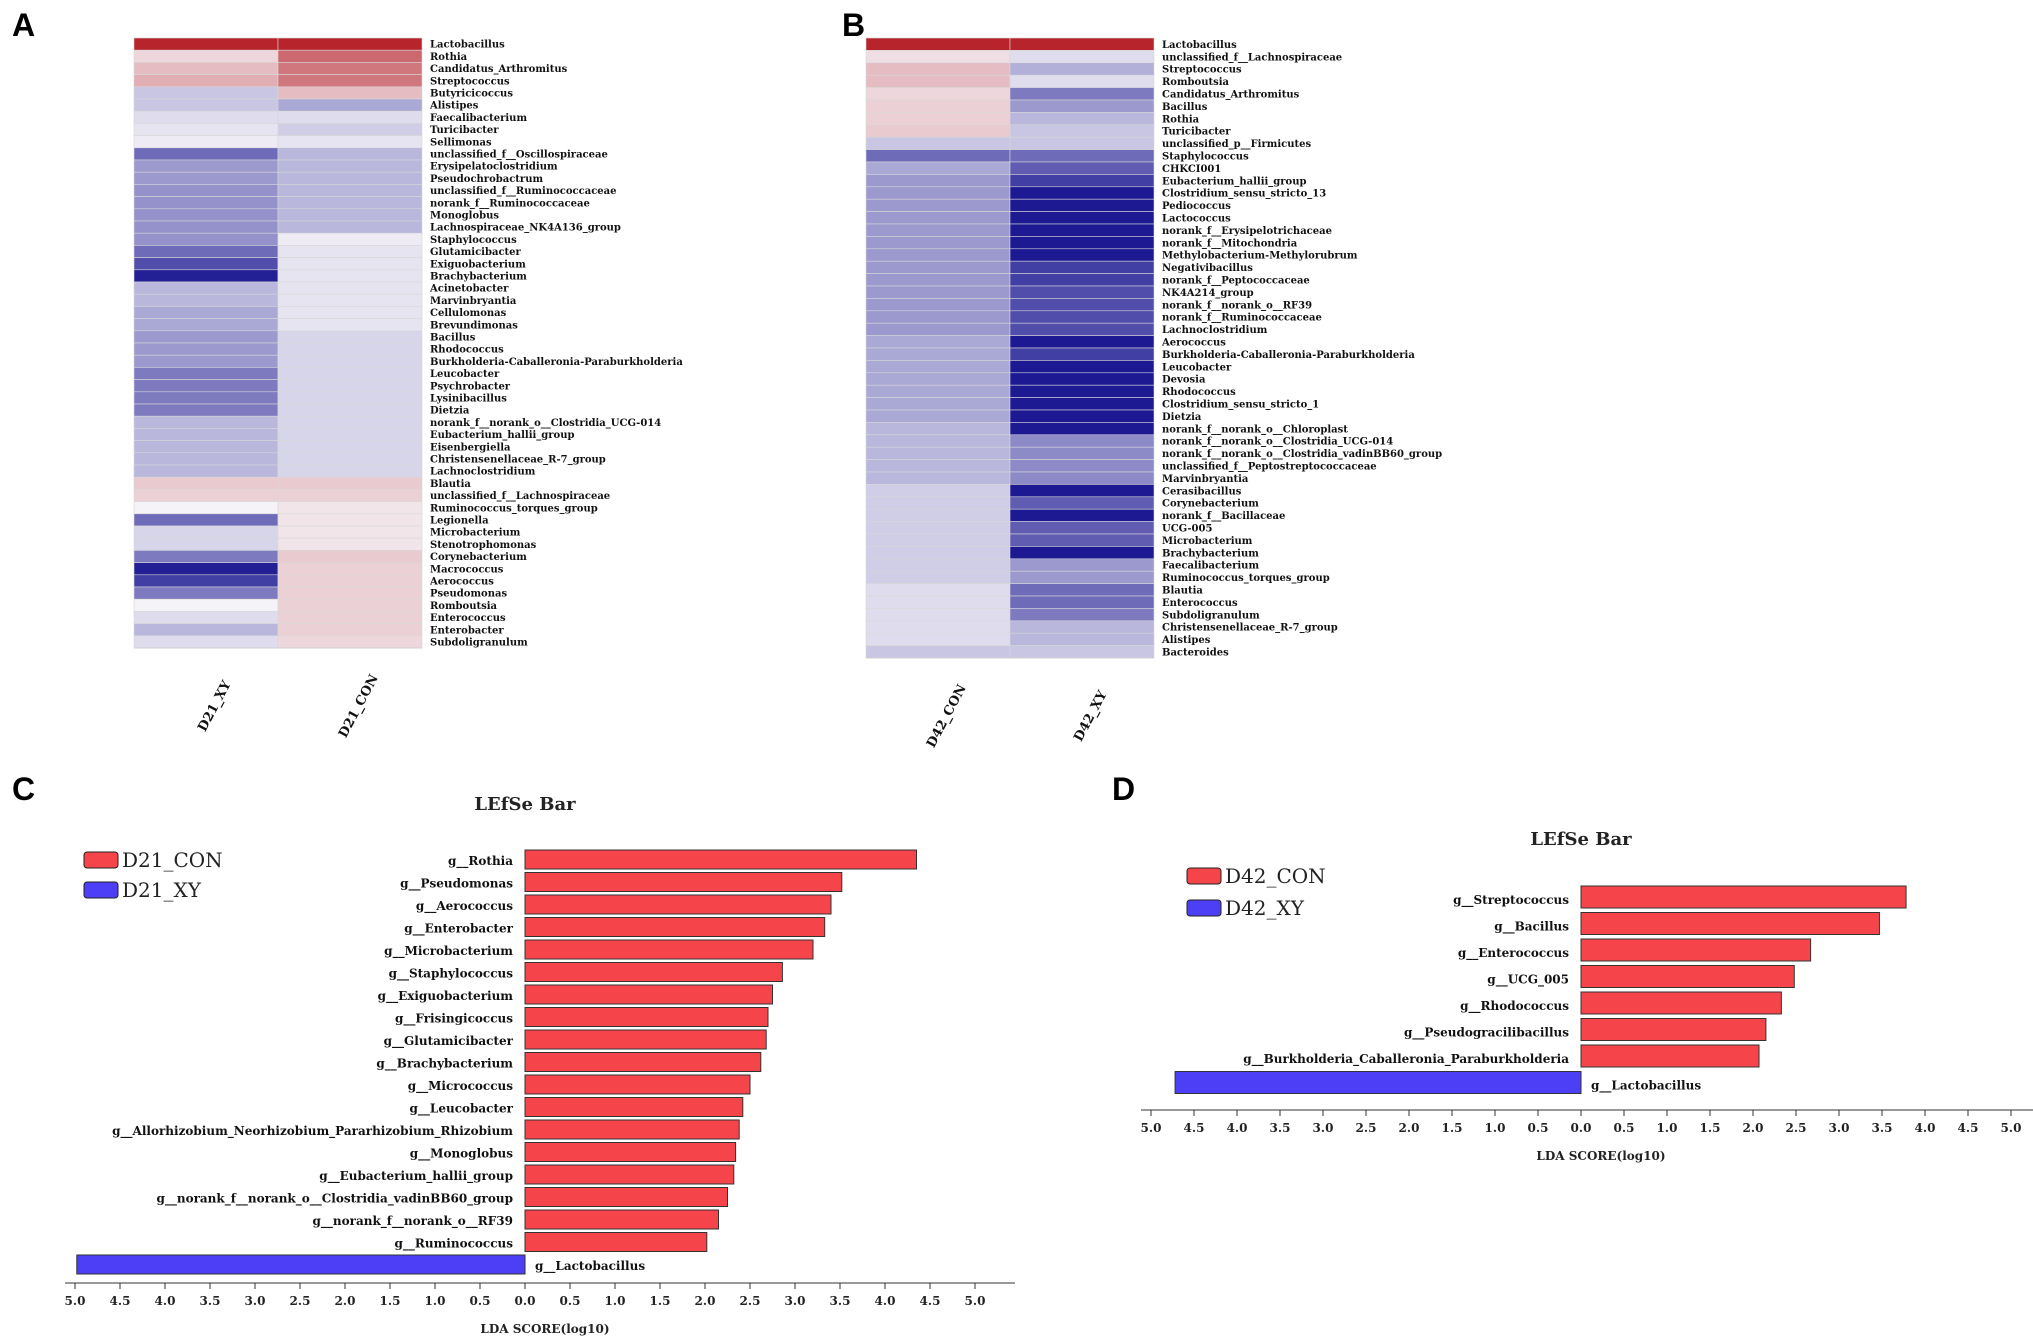  Describe the element at coordinates (467, 350) in the screenshot. I see `heatmap-a-row-label: Rhodococcus` at that location.